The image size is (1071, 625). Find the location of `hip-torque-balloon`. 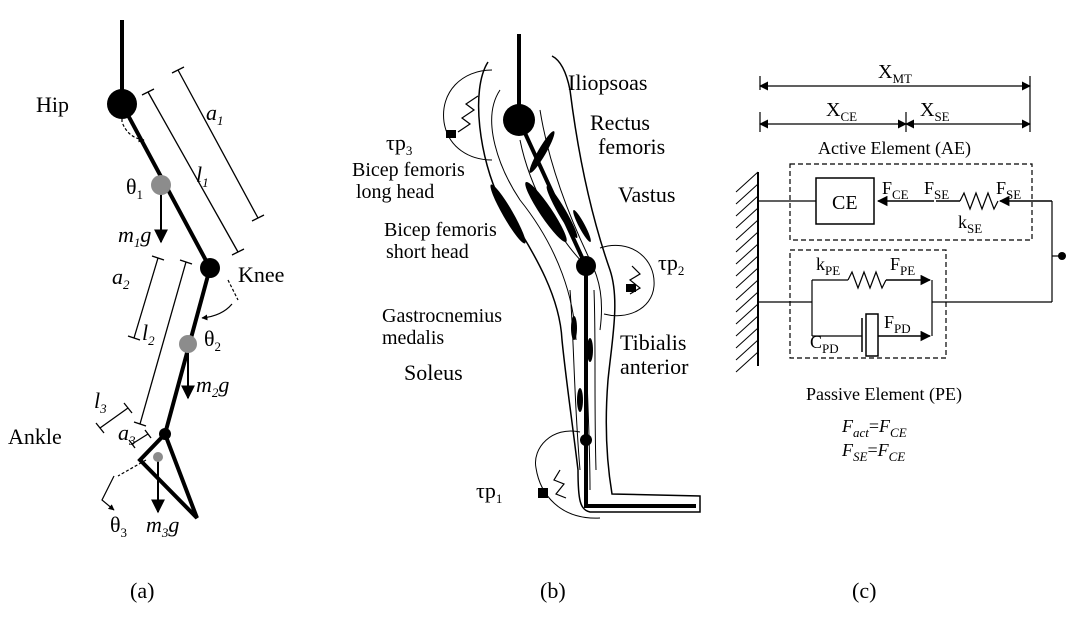

hip-torque-balloon is located at coordinates (468, 115).